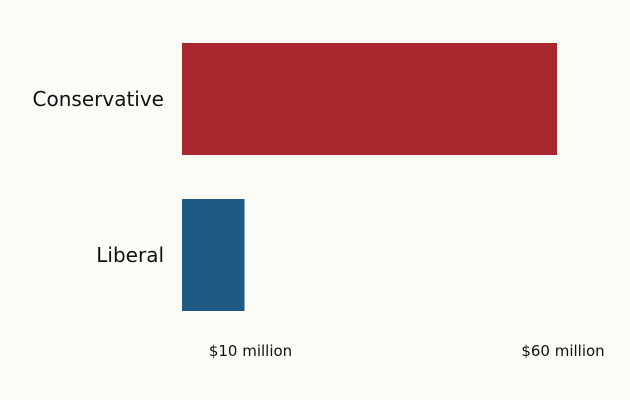 The width and height of the screenshot is (630, 400). I want to click on category-label-liberal: Liberal, so click(130, 255).